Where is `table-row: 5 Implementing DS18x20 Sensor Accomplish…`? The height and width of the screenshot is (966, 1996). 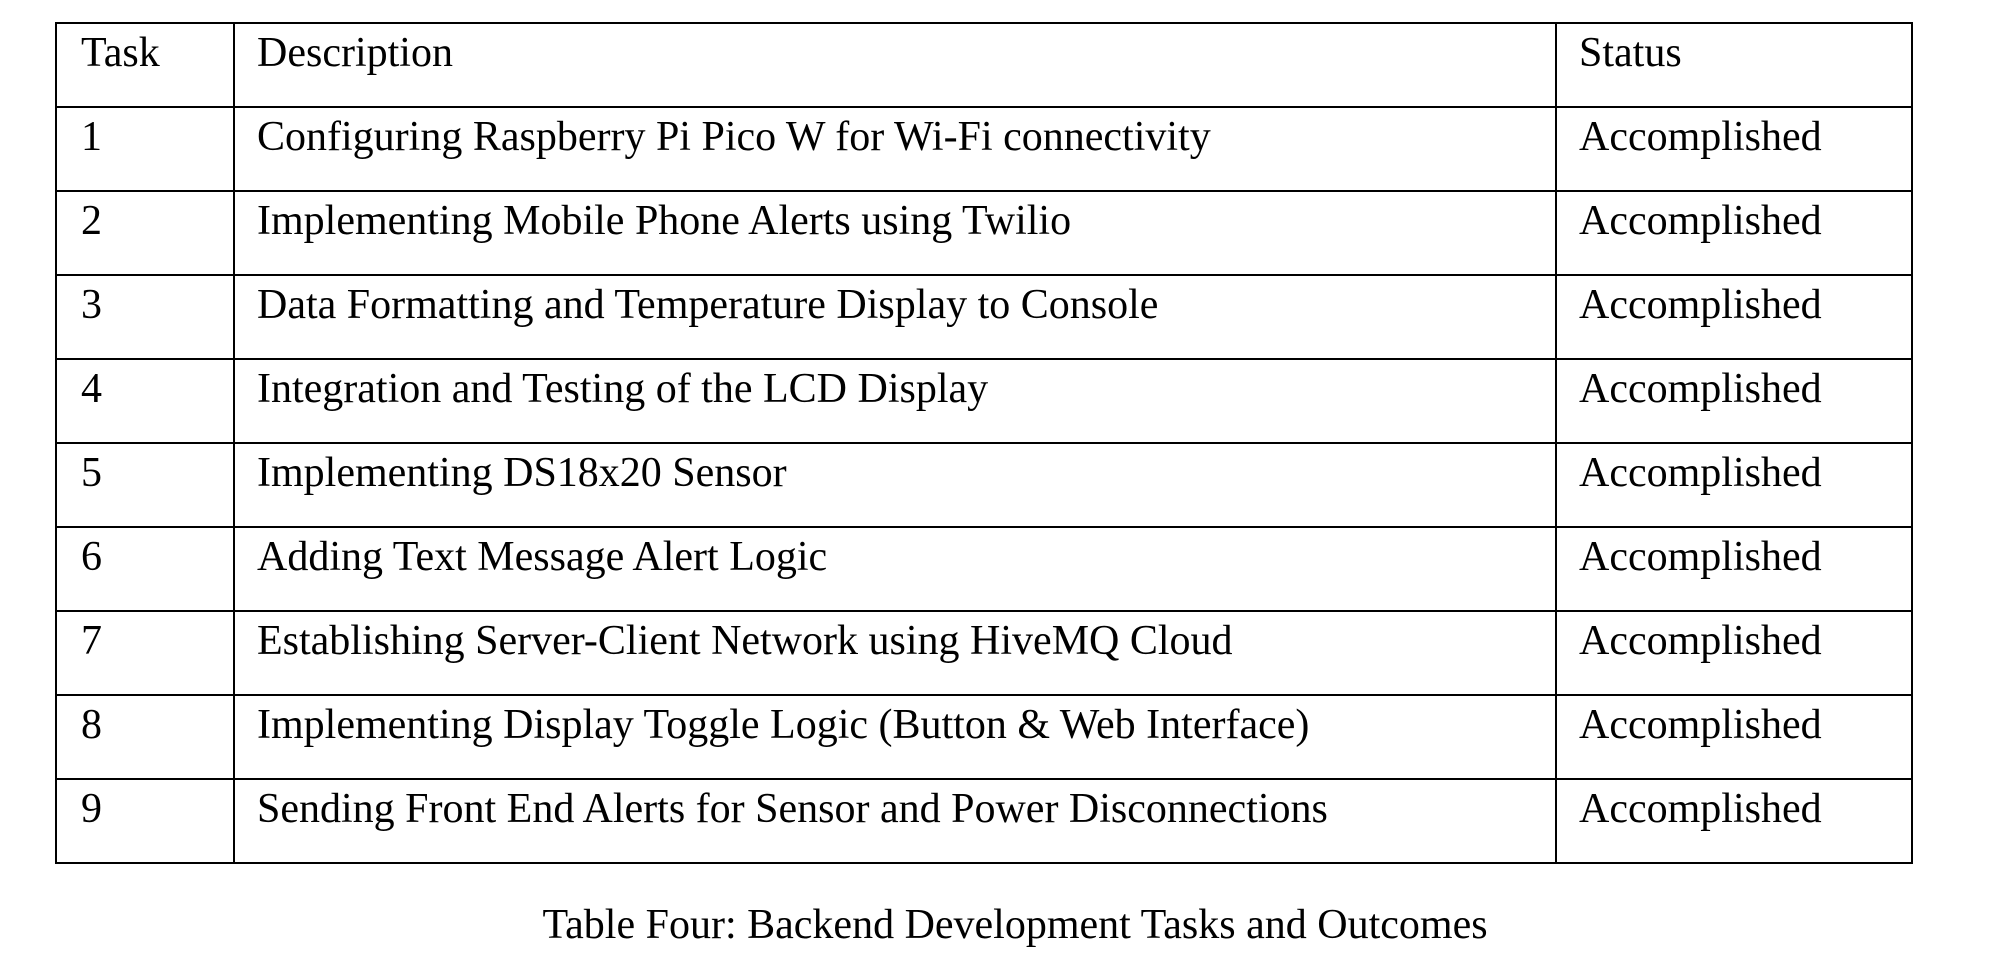 table-row: 5 Implementing DS18x20 Sensor Accomplish… is located at coordinates (984, 485).